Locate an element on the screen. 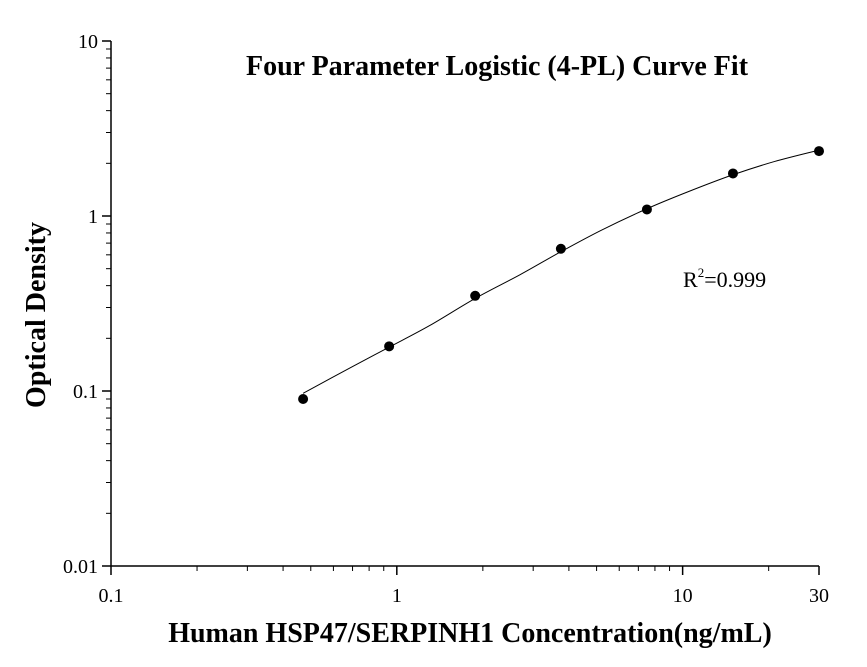 This screenshot has width=867, height=667. x-tick-label: 30 is located at coordinates (819, 596).